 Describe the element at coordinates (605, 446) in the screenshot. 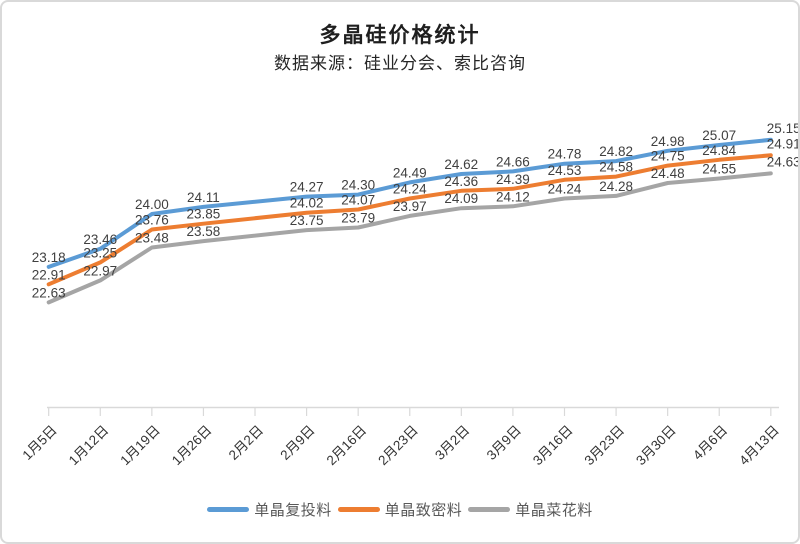

I see `x-axis-label: 3月23日` at that location.